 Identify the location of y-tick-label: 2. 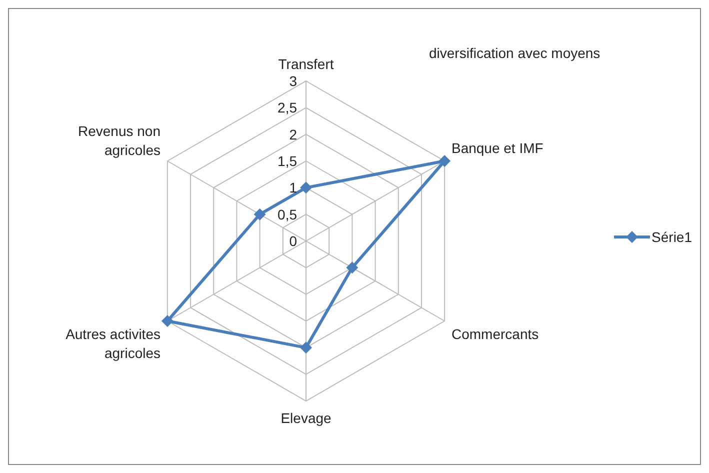
(293, 134).